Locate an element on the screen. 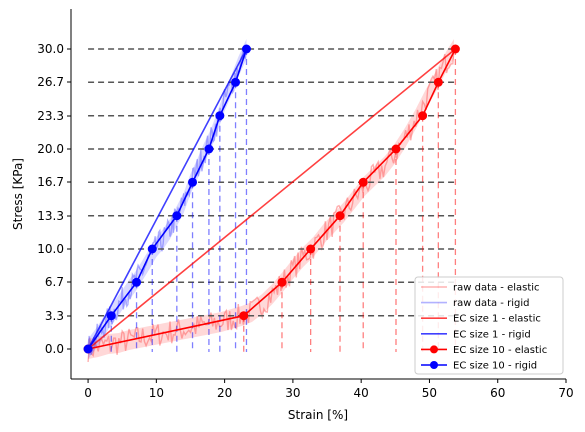 The width and height of the screenshot is (585, 432). y-tick-label: 10.0 is located at coordinates (50, 249).